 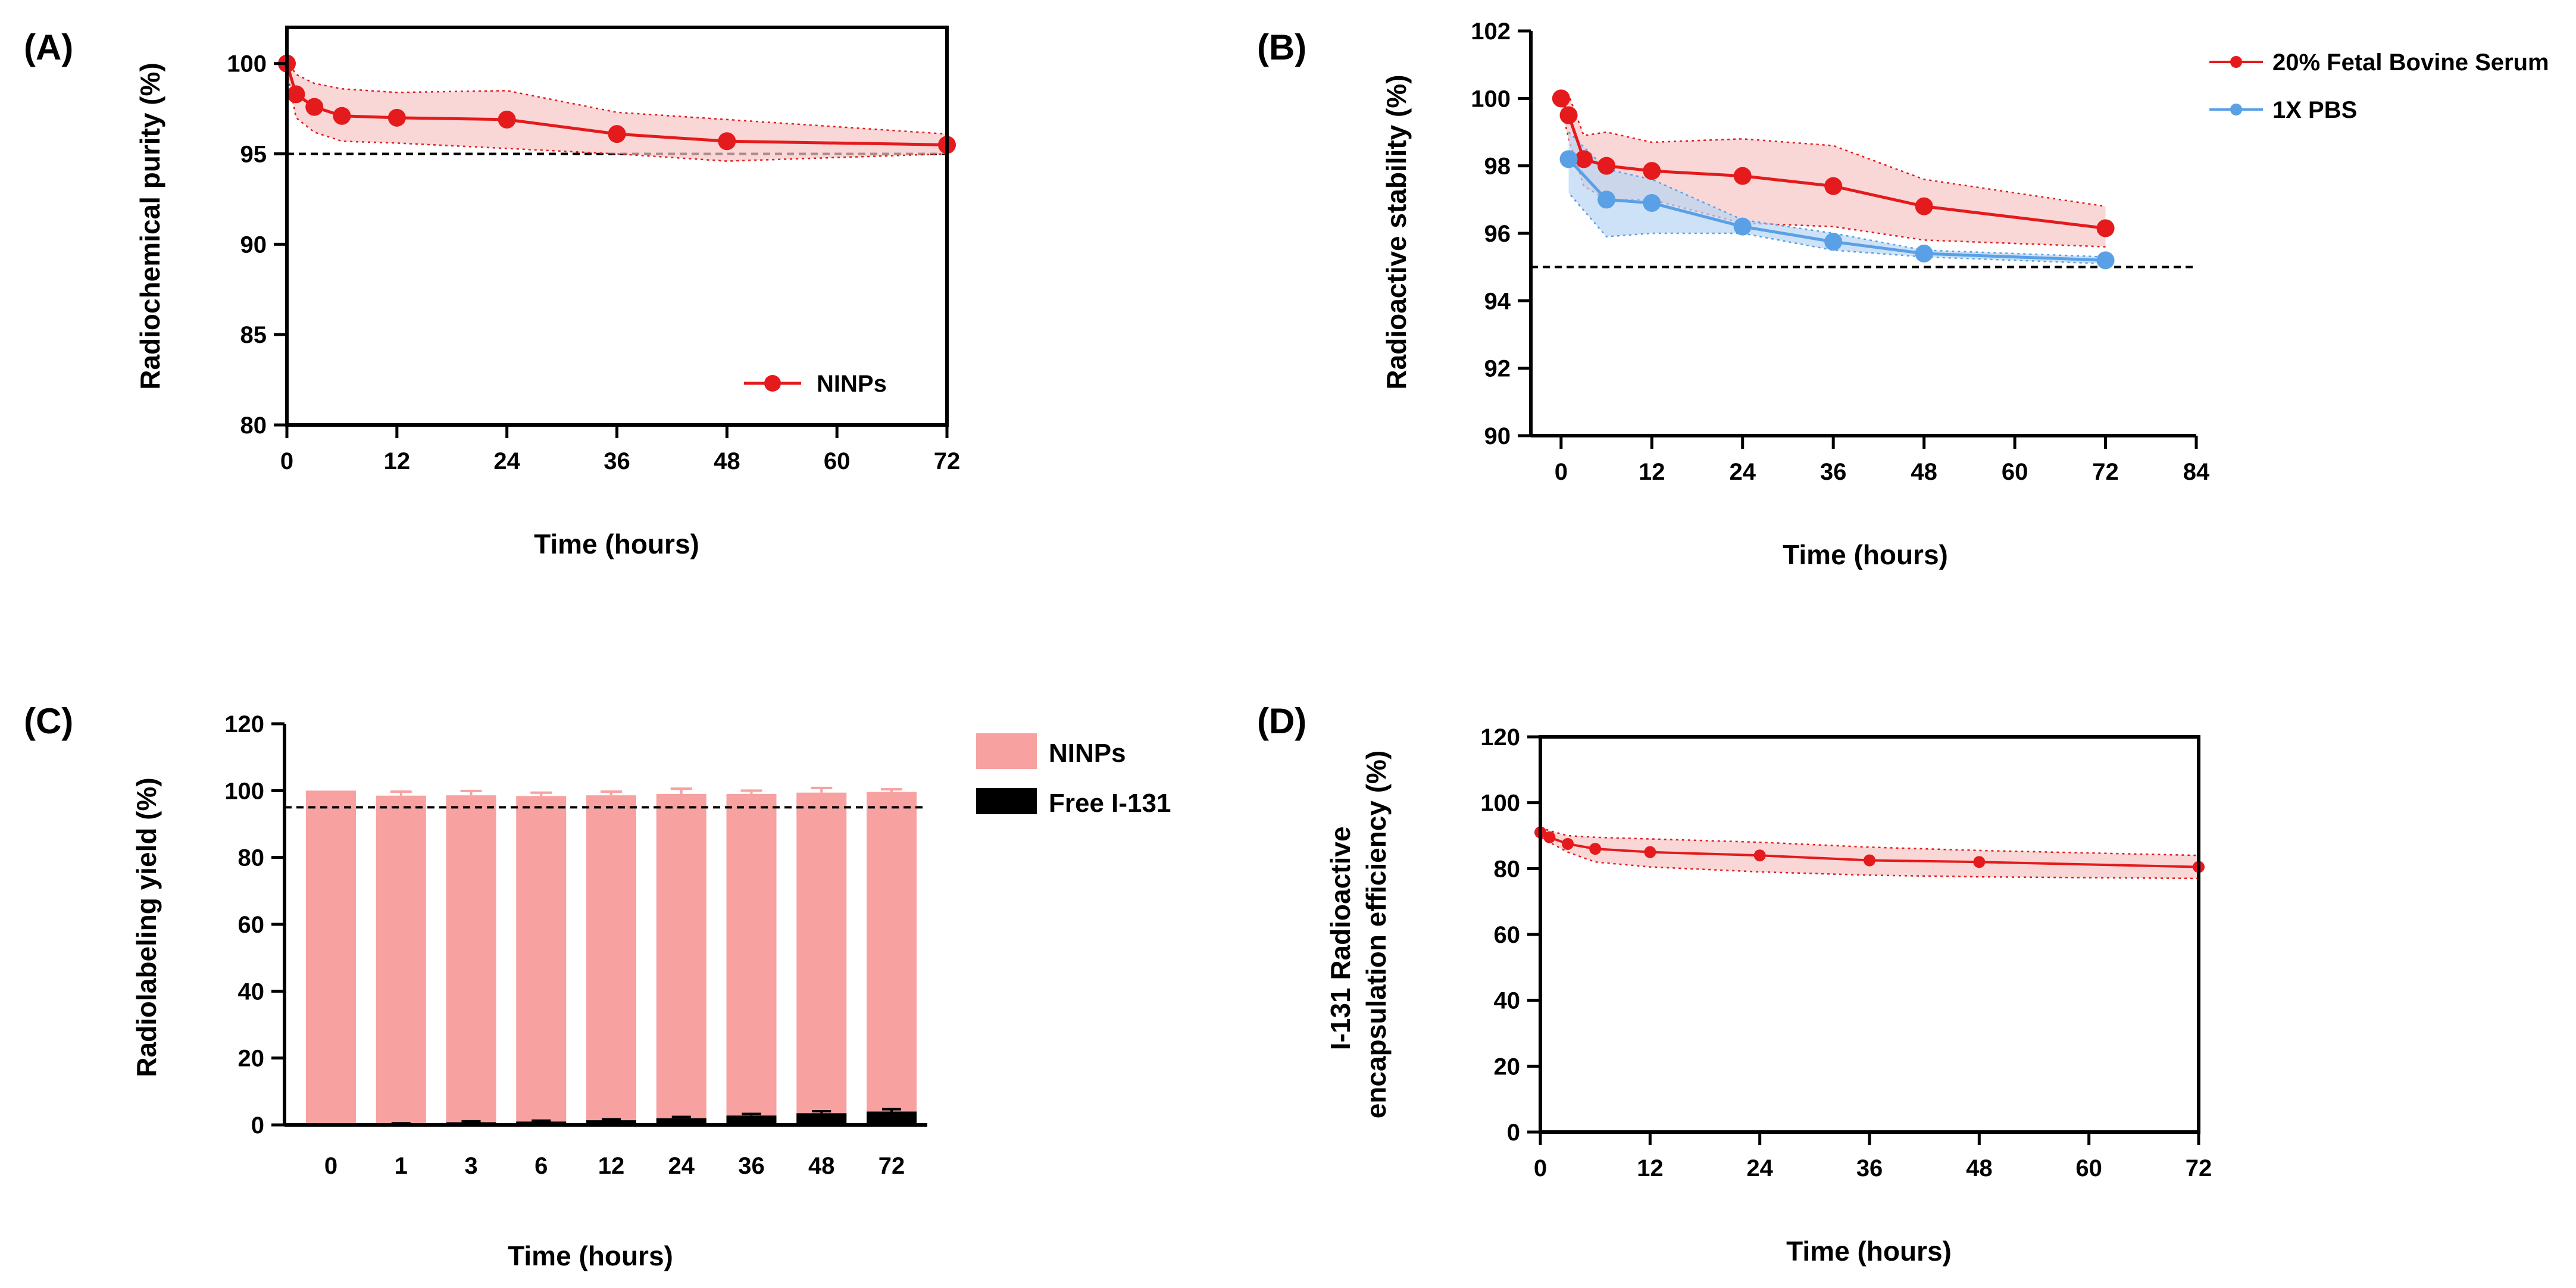 I want to click on c-xtick-label-6: 6, so click(x=541, y=1166).